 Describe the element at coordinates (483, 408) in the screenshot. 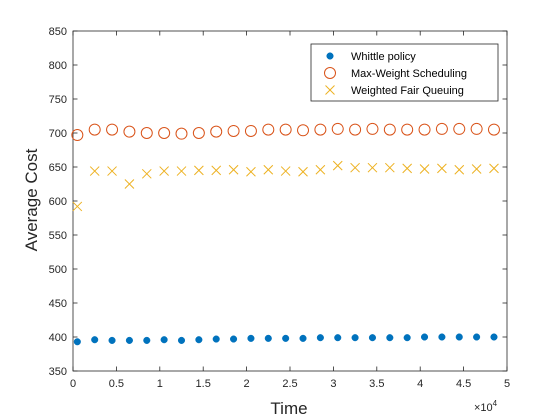

I see `x-axis-multiplier-base: ×10` at that location.